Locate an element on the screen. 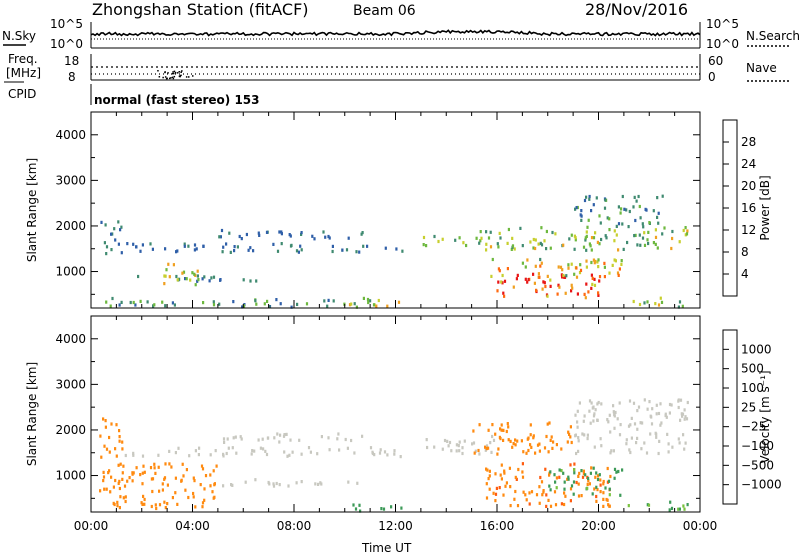  freq-label: Freq. is located at coordinates (23, 59).